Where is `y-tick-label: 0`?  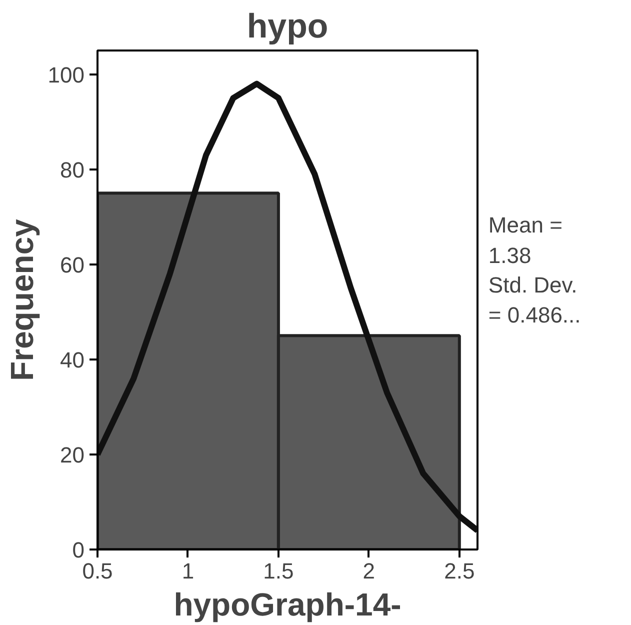 y-tick-label: 0 is located at coordinates (78, 550).